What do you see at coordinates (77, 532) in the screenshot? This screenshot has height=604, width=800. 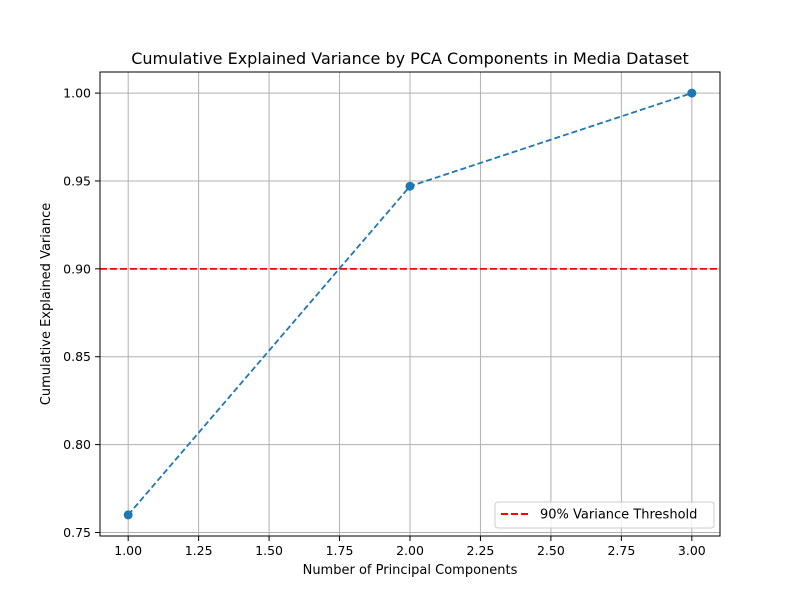 I see `y-tick-label: 0.75` at bounding box center [77, 532].